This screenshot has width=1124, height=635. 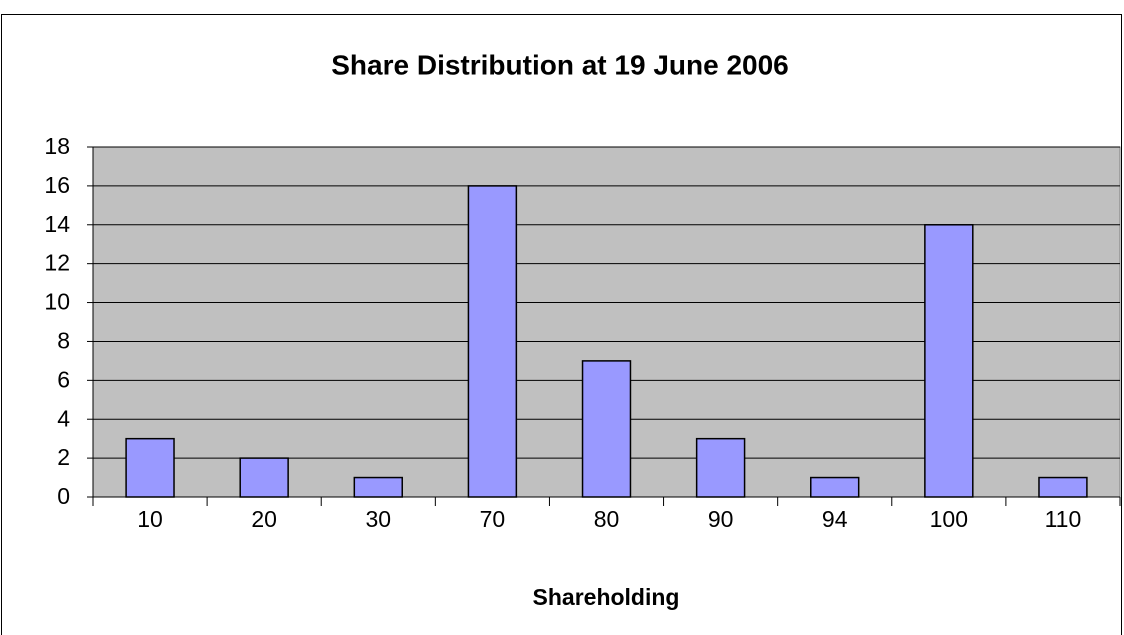 What do you see at coordinates (57, 185) in the screenshot?
I see `y-tick-label: 16` at bounding box center [57, 185].